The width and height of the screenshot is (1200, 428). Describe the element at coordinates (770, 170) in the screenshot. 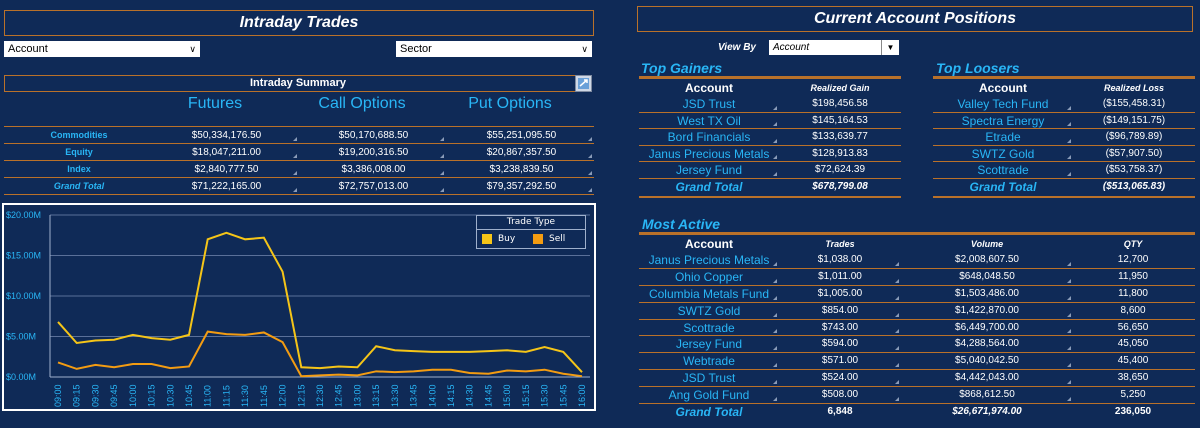

I see `table-row: Jersey Fund $72,624.39` at that location.